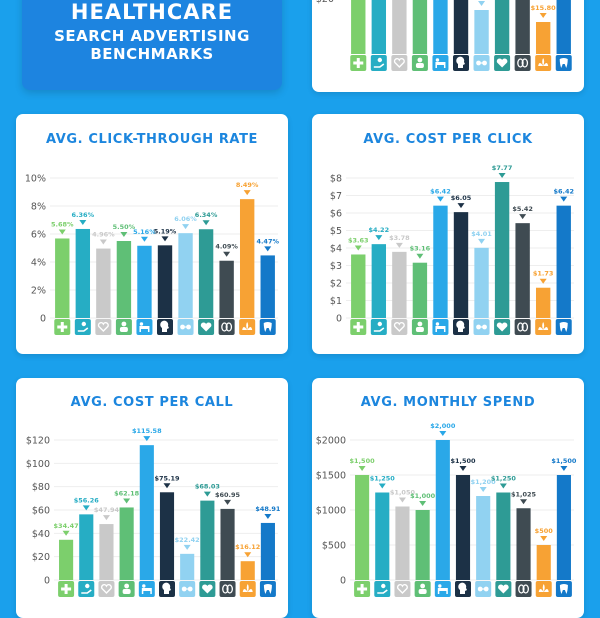 The height and width of the screenshot is (618, 600). What do you see at coordinates (38, 464) in the screenshot?
I see `y-tick-label: $100` at bounding box center [38, 464].